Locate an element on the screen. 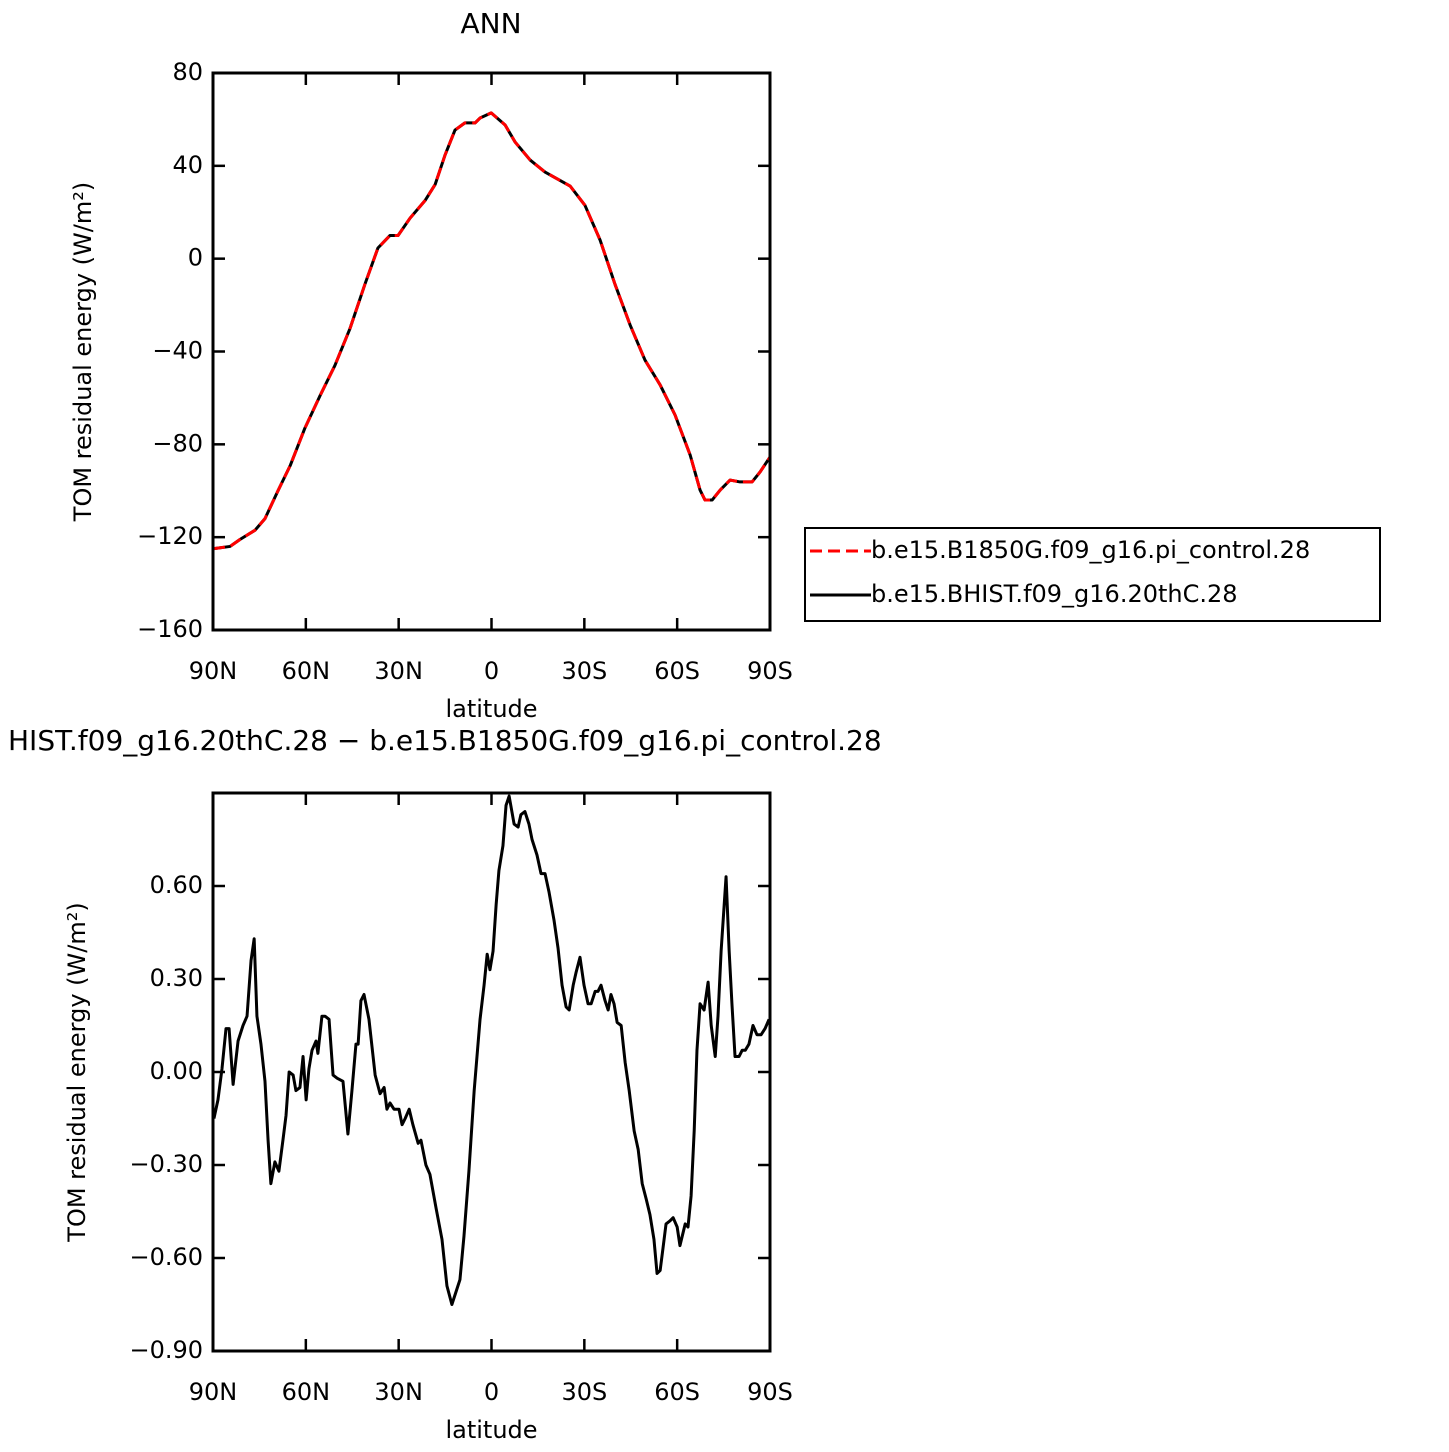  y-tick-label: −0.30 is located at coordinates (166, 1164).